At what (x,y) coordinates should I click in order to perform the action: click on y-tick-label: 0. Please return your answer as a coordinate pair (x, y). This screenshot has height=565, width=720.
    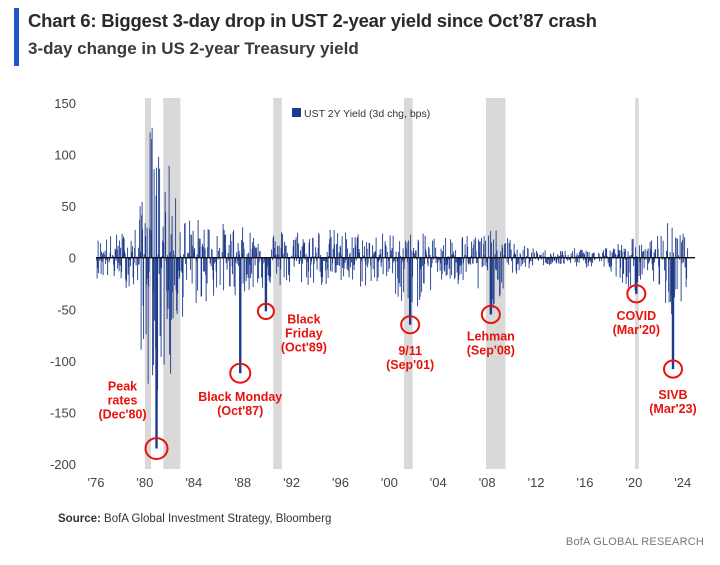
    Looking at the image, I should click on (72, 258).